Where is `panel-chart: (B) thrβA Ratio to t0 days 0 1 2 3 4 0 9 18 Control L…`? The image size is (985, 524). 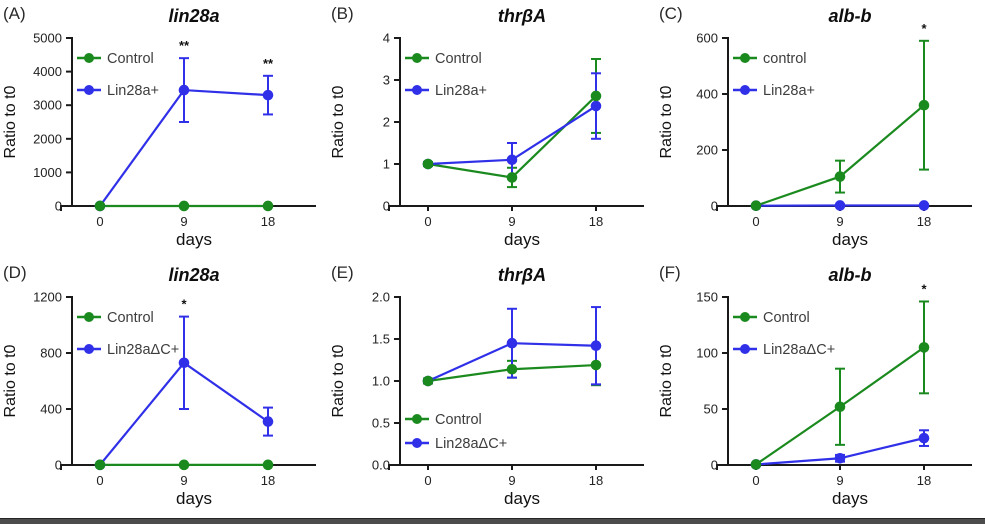 panel-chart: (B) thrβA Ratio to t0 days 0 1 2 3 4 0 9 18 Control L… is located at coordinates (487, 126).